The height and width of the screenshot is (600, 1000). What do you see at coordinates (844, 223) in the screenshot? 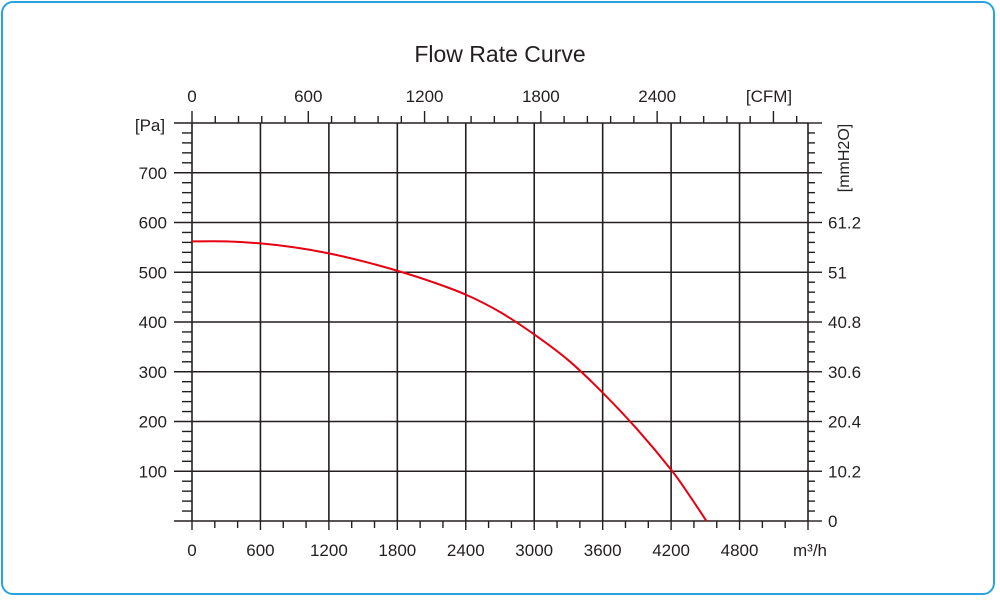
I see `y2-tick-label: 61.2` at bounding box center [844, 223].